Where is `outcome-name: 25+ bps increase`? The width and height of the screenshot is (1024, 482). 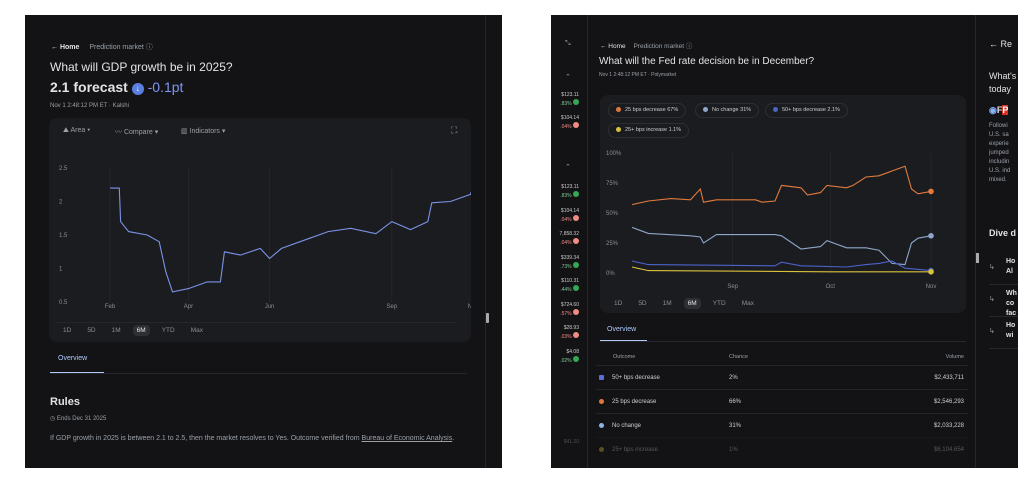
outcome-name: 25+ bps increase is located at coordinates (635, 450).